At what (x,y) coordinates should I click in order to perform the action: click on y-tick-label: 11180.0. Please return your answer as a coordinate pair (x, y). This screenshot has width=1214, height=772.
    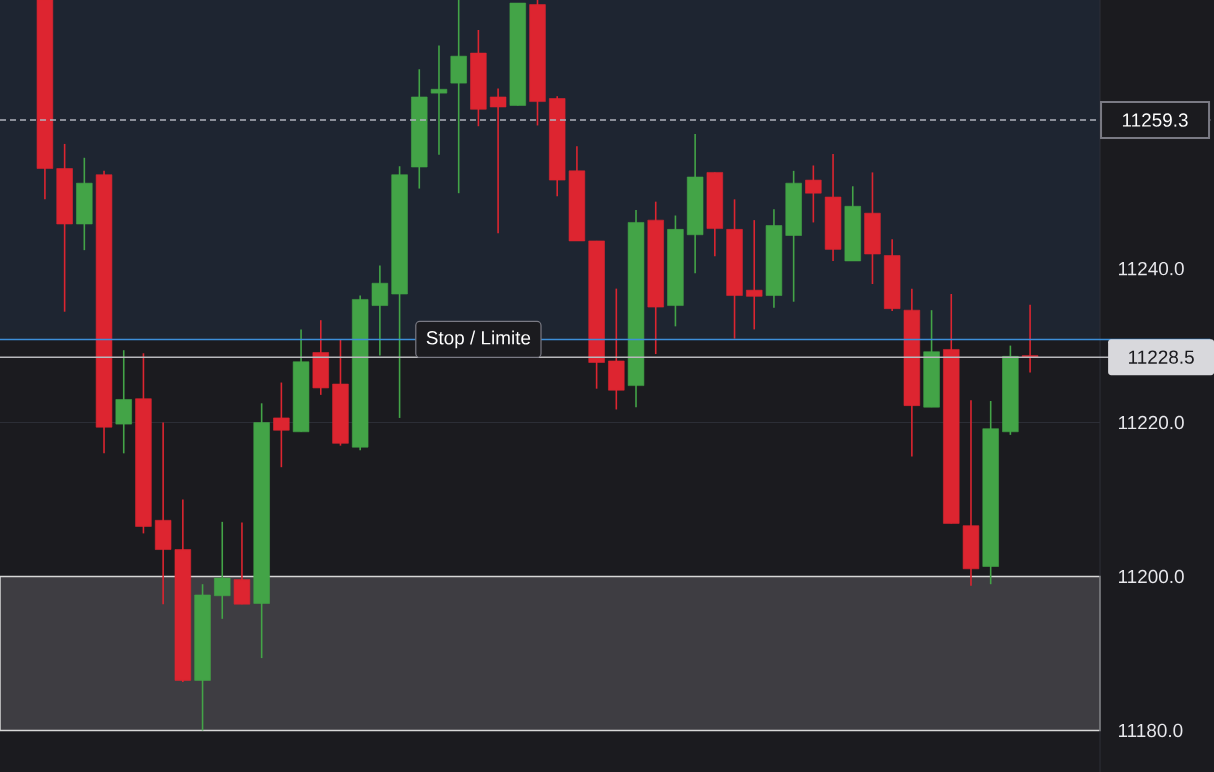
    Looking at the image, I should click on (1150, 730).